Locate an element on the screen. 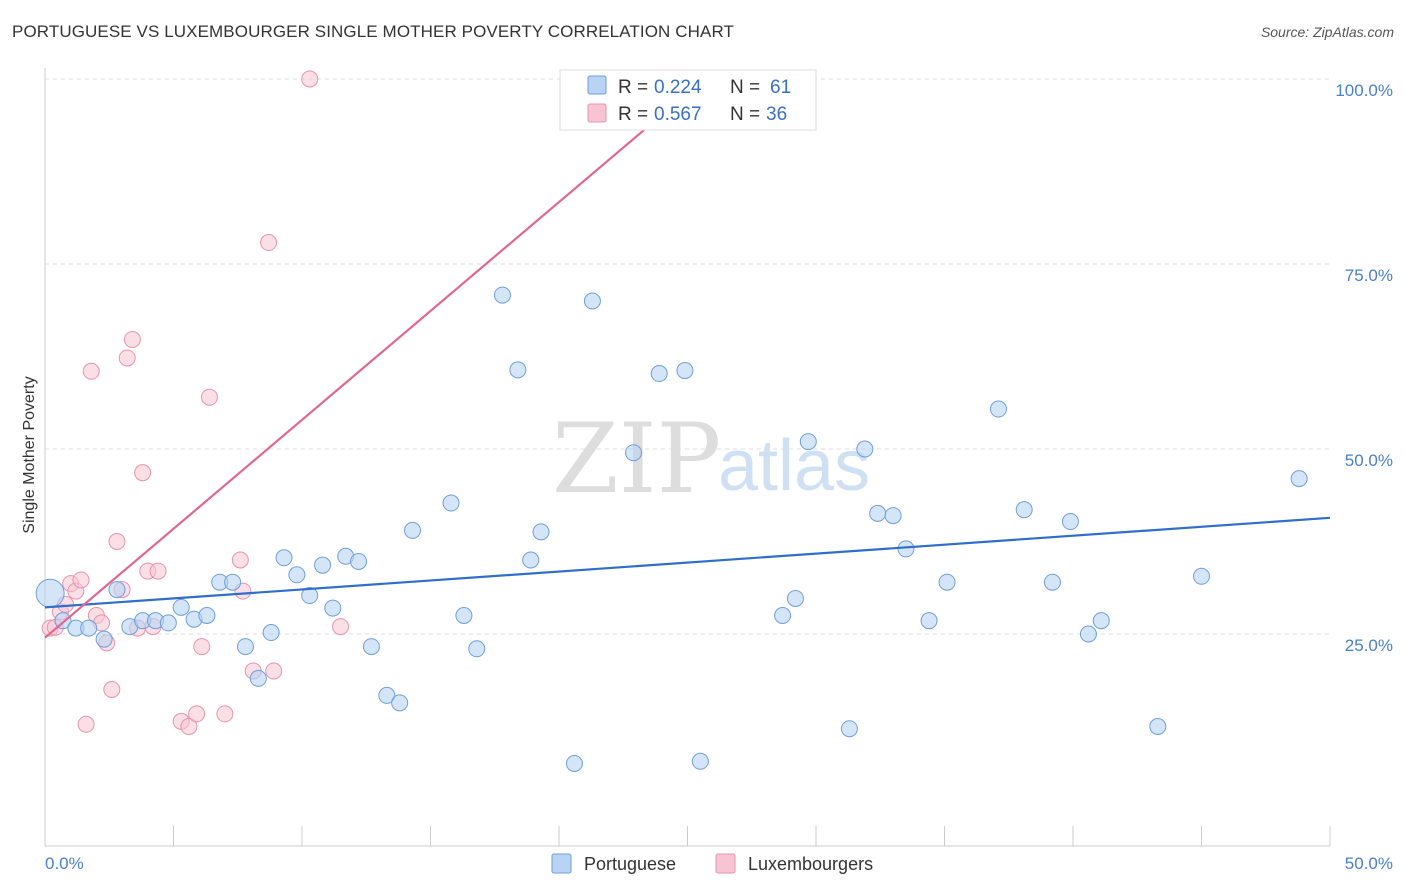 The height and width of the screenshot is (892, 1406). legend-r-value-luxembourgers: 0.567 is located at coordinates (678, 114).